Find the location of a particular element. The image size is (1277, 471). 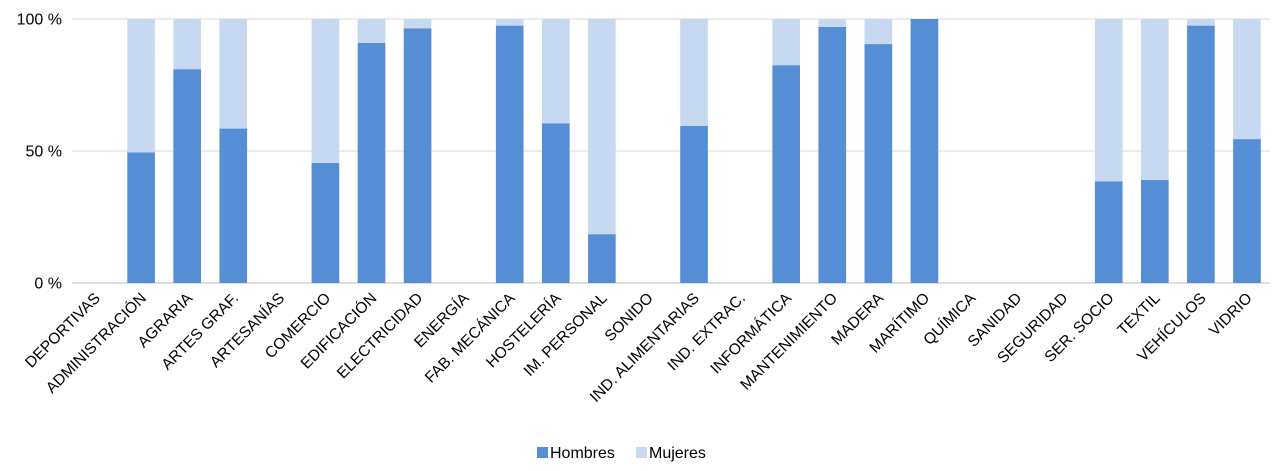

y-axis-tick-labels: 0 % 50 % 100 % is located at coordinates (39, 152).